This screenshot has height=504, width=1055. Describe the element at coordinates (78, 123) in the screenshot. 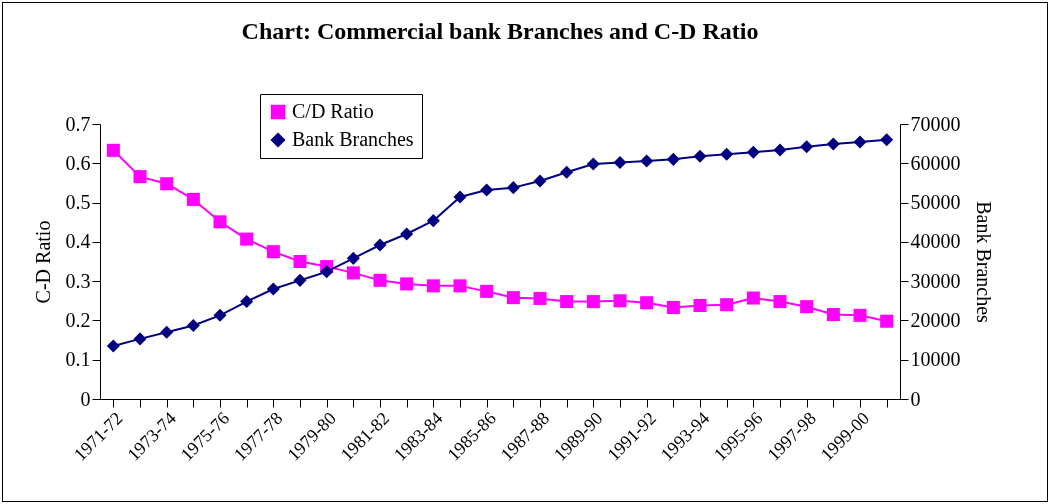

I see `y-tick-label: 0.7` at that location.